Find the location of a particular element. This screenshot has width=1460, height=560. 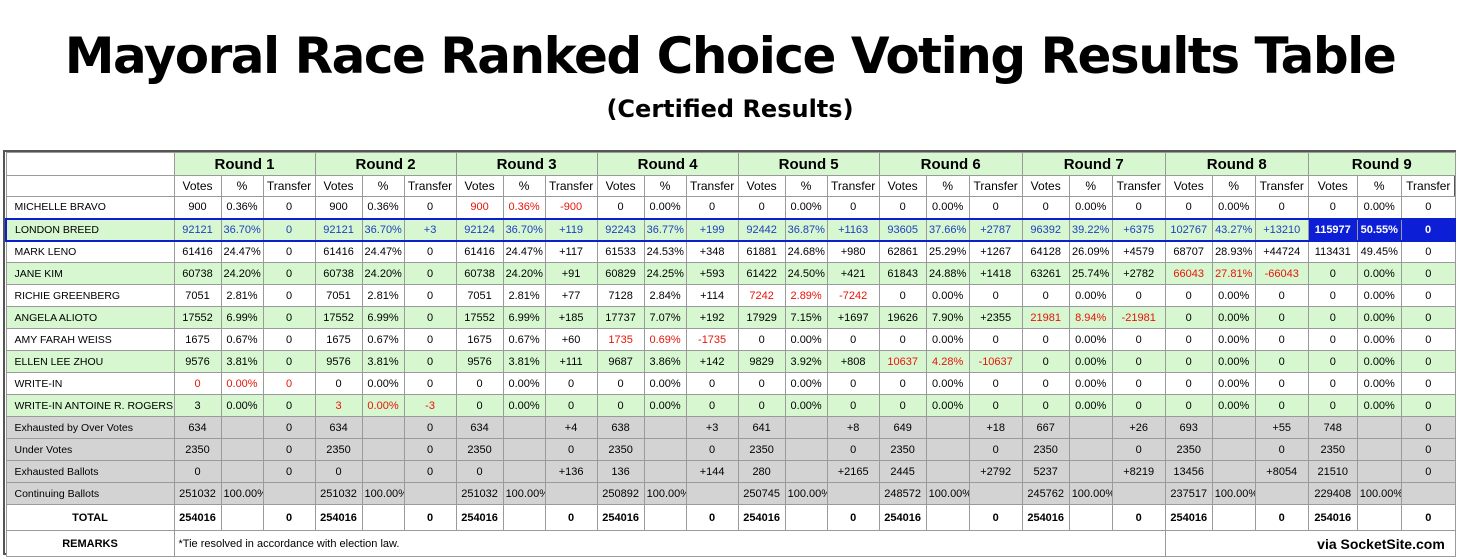

cell-transfer: -10637 is located at coordinates (995, 361).